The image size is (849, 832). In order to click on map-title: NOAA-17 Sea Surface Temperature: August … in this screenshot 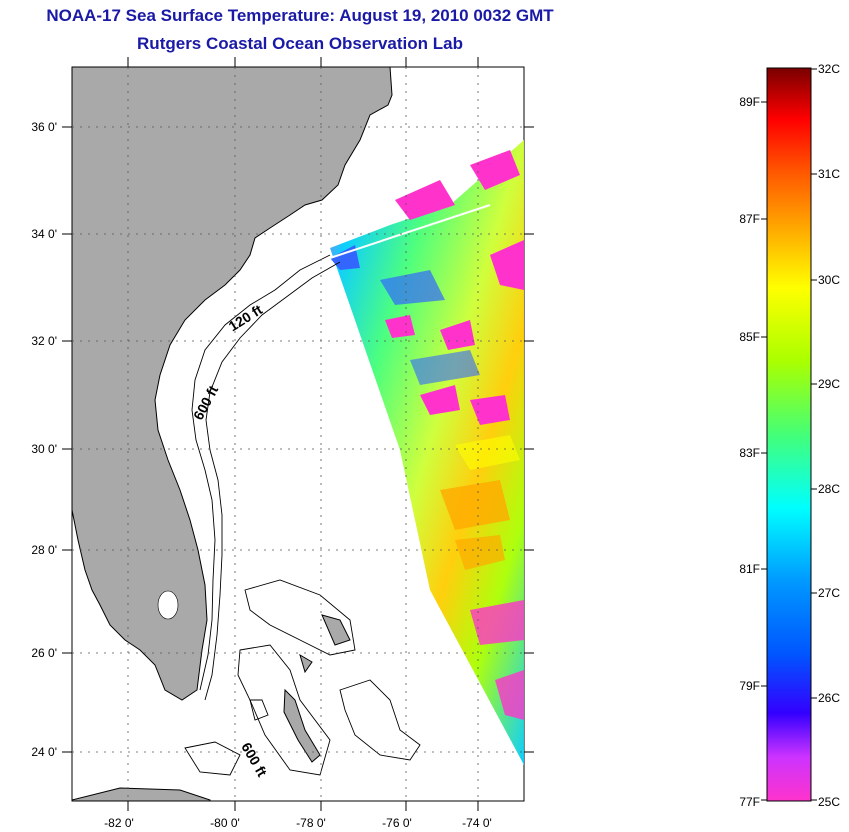, I will do `click(300, 15)`.